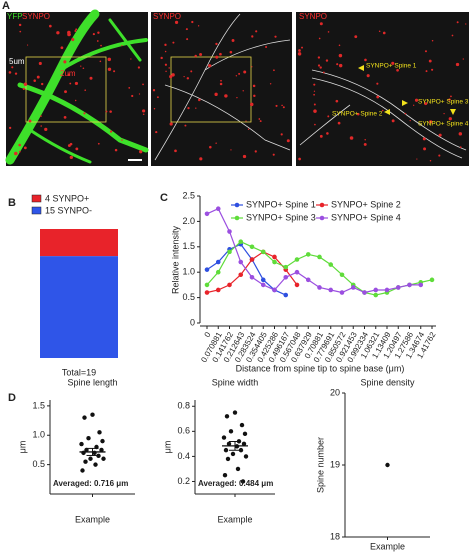  I want to click on y-tick-label: 19, so click(335, 464).